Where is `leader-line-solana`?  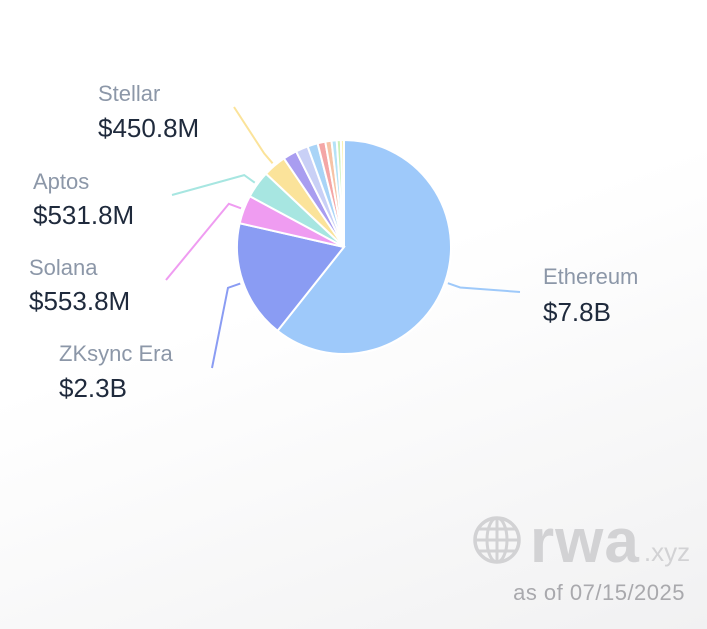
leader-line-solana is located at coordinates (203, 241).